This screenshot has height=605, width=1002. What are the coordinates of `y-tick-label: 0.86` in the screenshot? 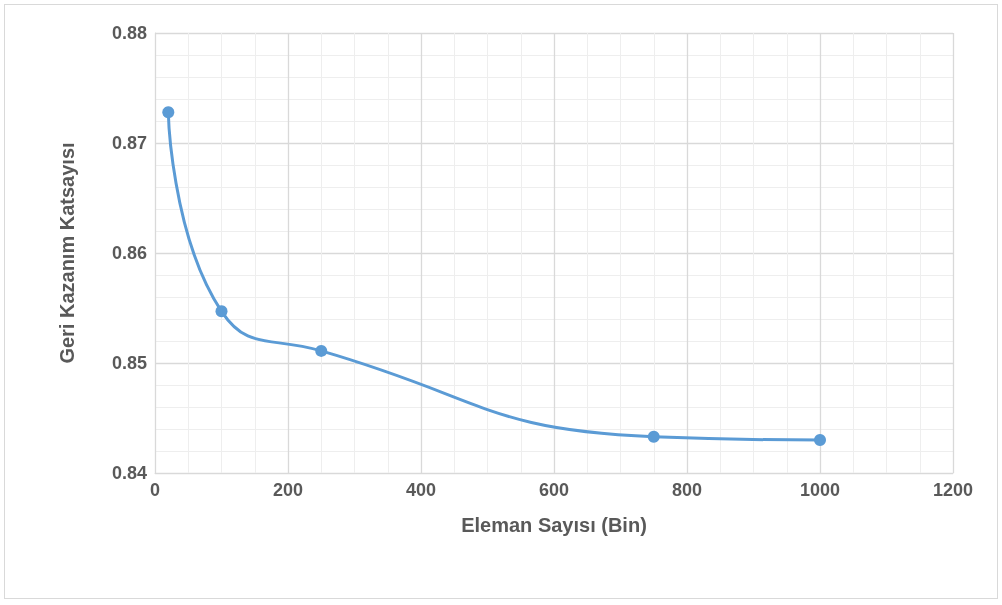 It's located at (129, 253).